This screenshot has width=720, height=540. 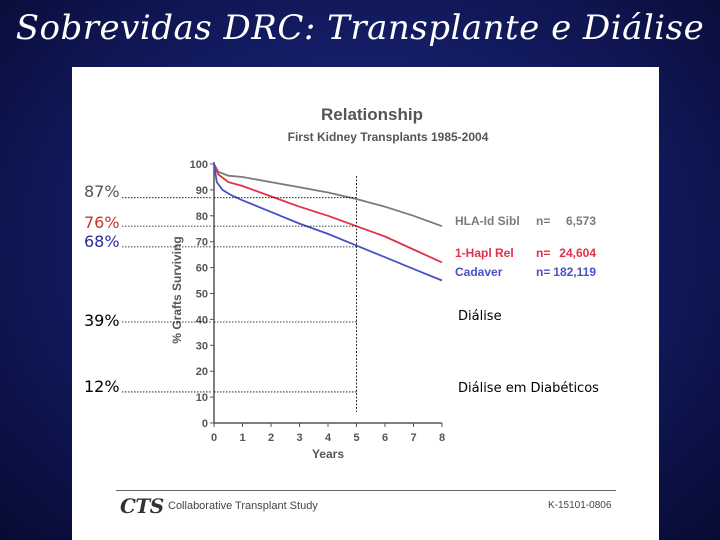 What do you see at coordinates (102, 191) in the screenshot?
I see `annotation-label-87: 87%` at bounding box center [102, 191].